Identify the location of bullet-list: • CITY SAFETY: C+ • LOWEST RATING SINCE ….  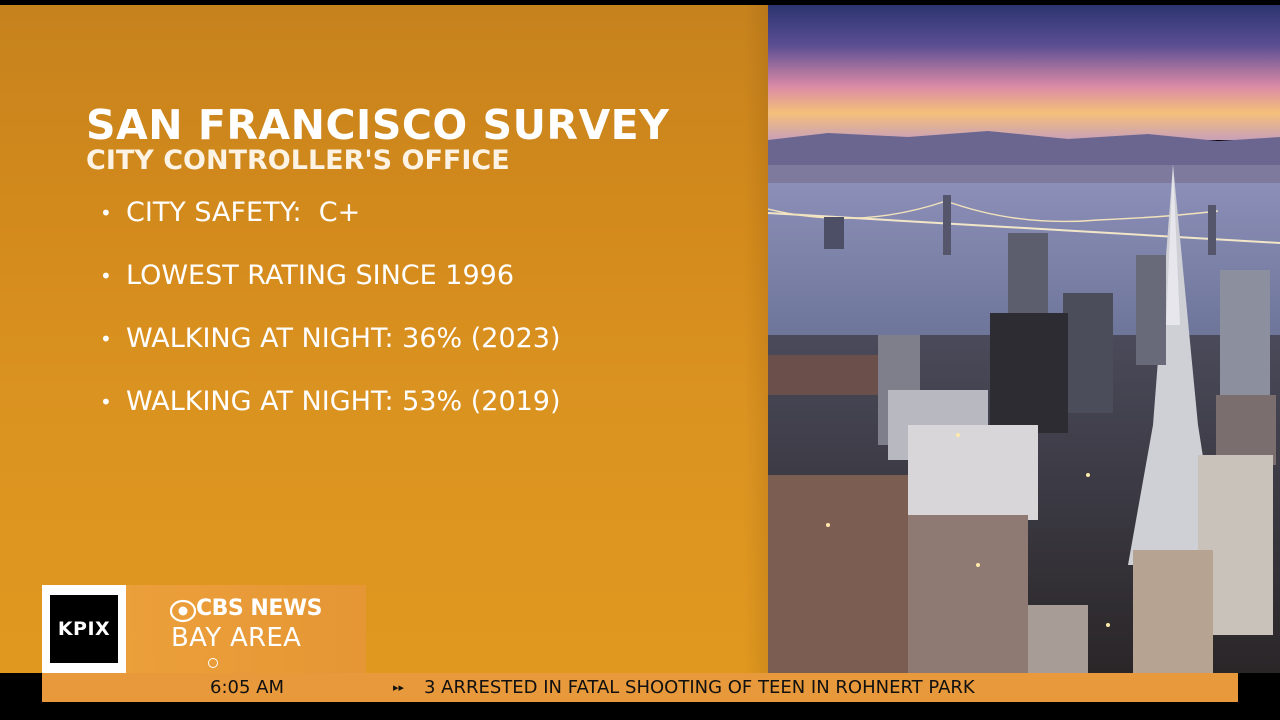
(330, 319).